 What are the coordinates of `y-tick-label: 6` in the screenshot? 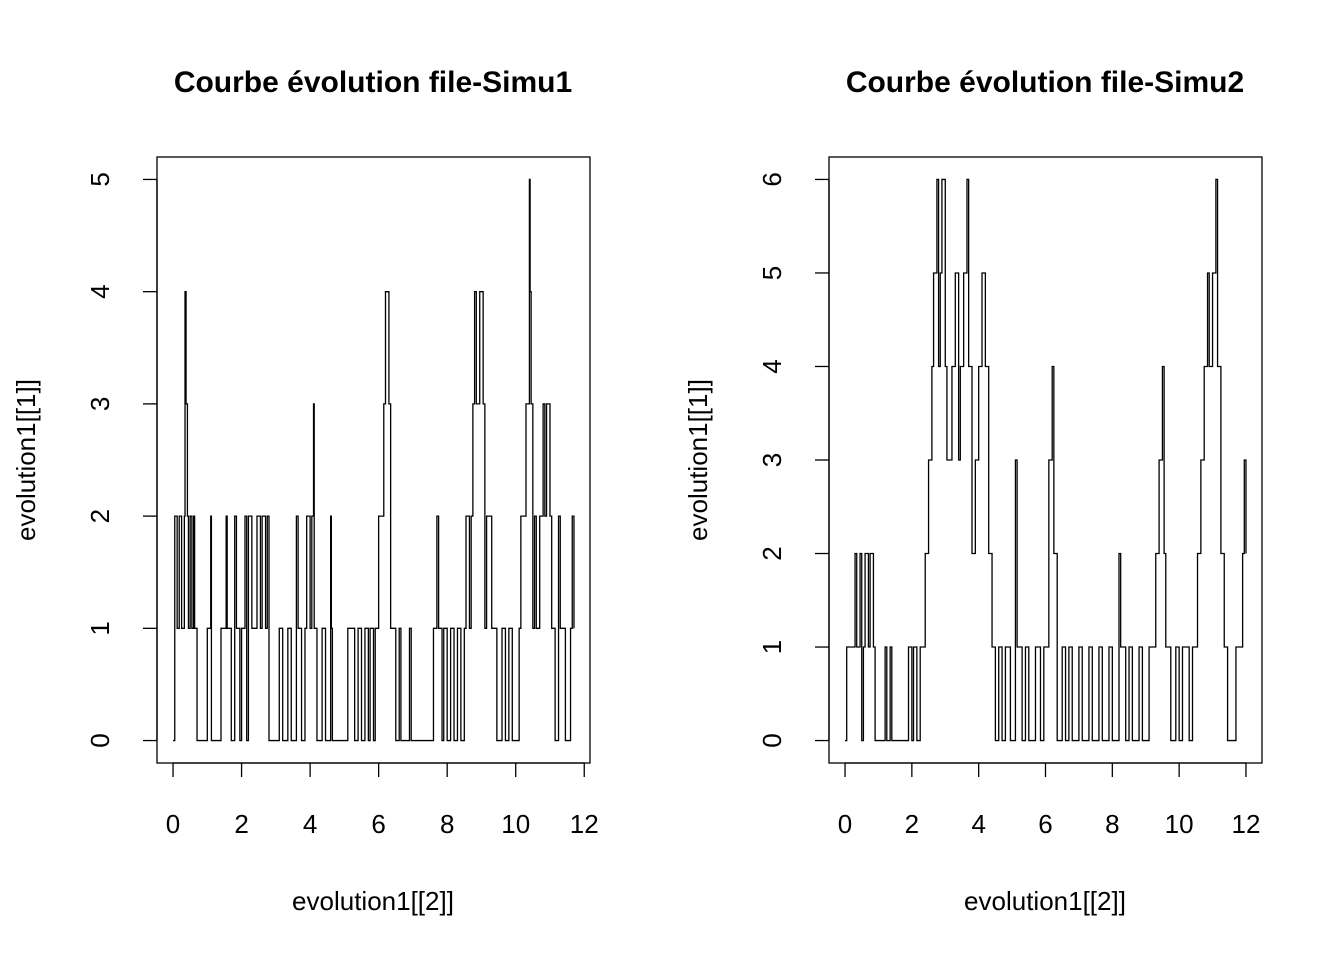 It's located at (772, 179).